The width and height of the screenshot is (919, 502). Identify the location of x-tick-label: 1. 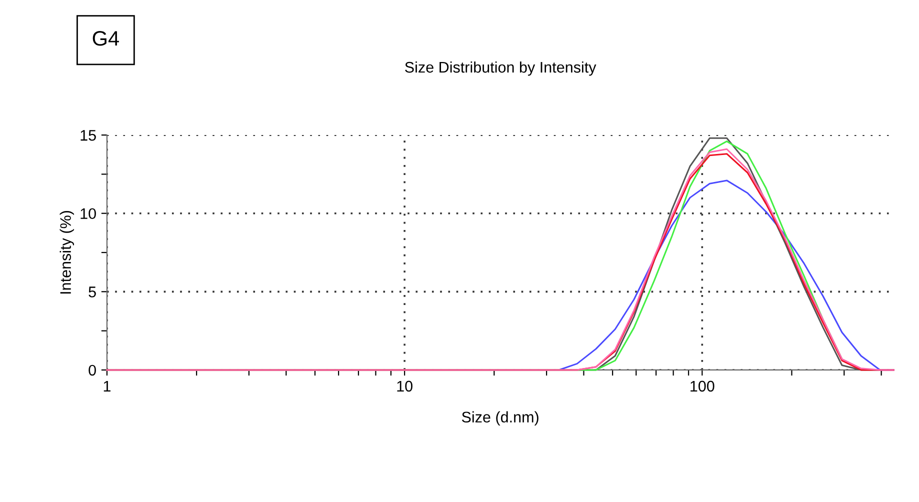
(107, 386).